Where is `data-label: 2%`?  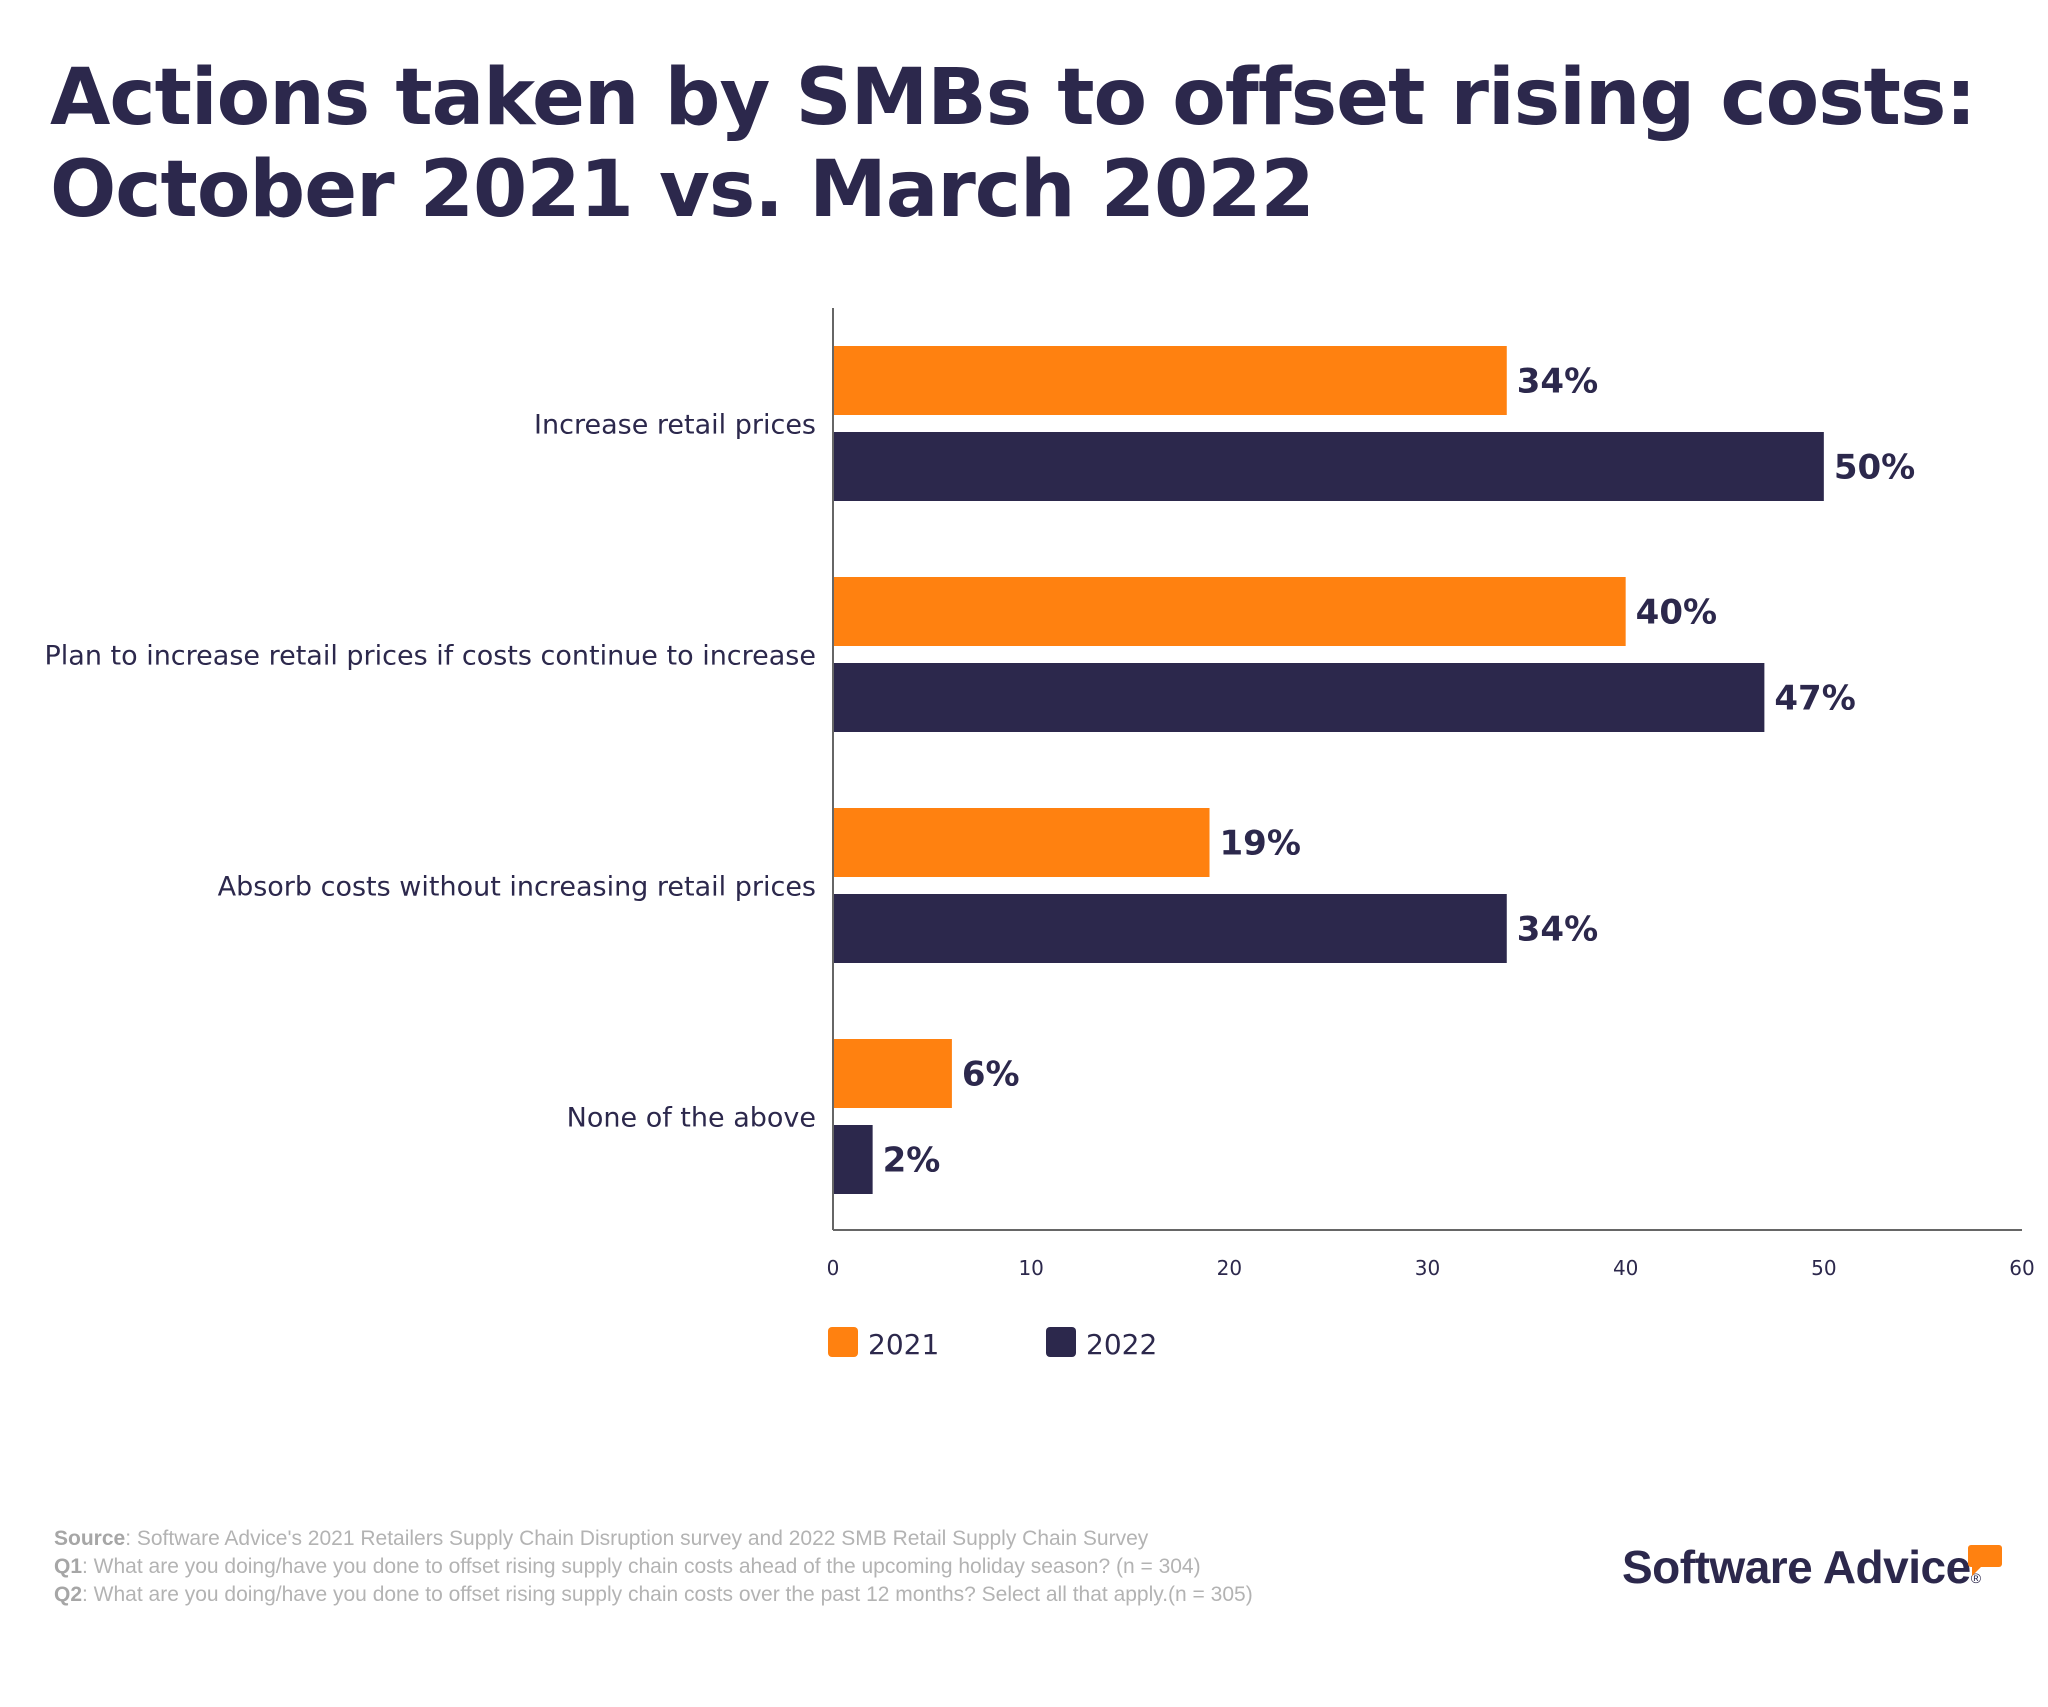
data-label: 2% is located at coordinates (912, 1161).